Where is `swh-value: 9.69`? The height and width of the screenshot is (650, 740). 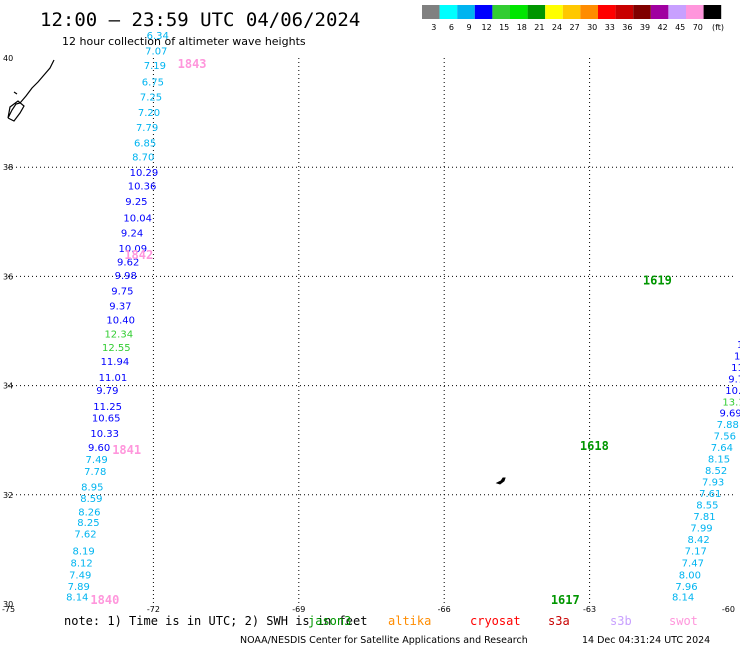 swh-value: 9.69 is located at coordinates (729, 414).